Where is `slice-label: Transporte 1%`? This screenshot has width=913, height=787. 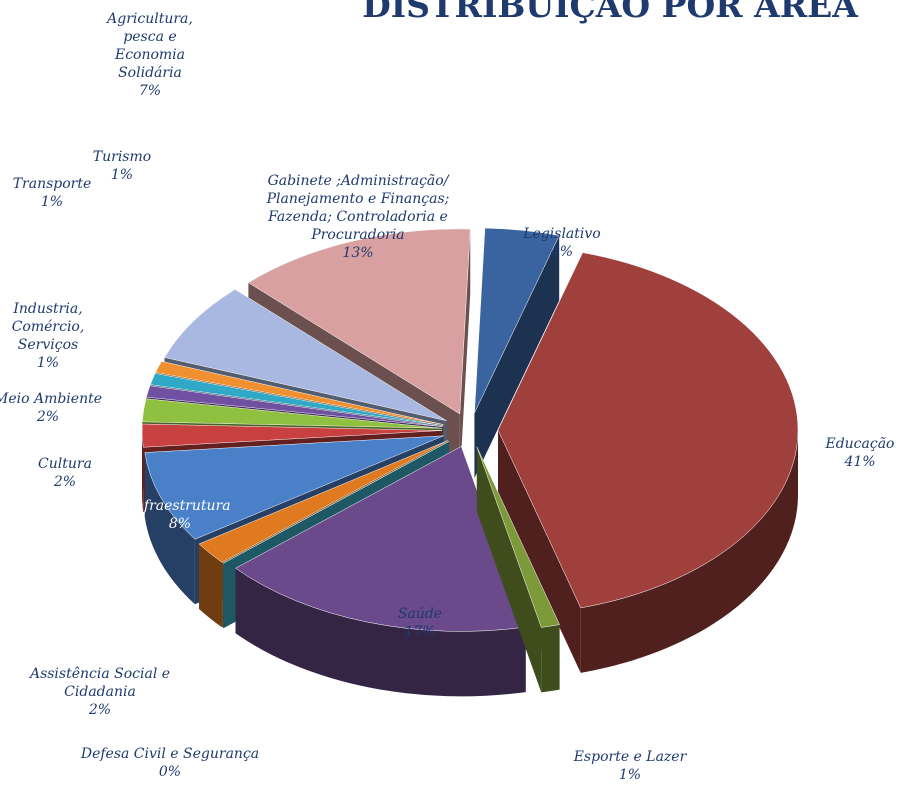 slice-label: Transporte 1% is located at coordinates (56, 193).